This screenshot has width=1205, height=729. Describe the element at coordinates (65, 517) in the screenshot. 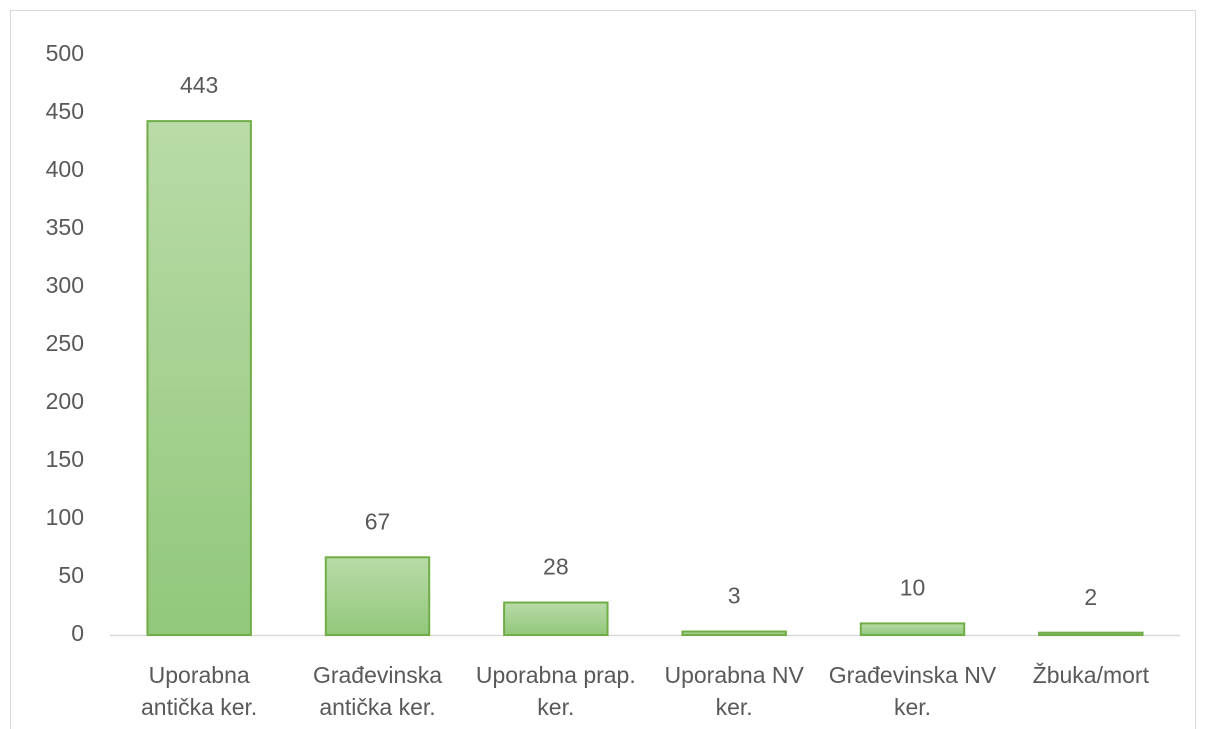

I see `y-tick-label: 100` at that location.